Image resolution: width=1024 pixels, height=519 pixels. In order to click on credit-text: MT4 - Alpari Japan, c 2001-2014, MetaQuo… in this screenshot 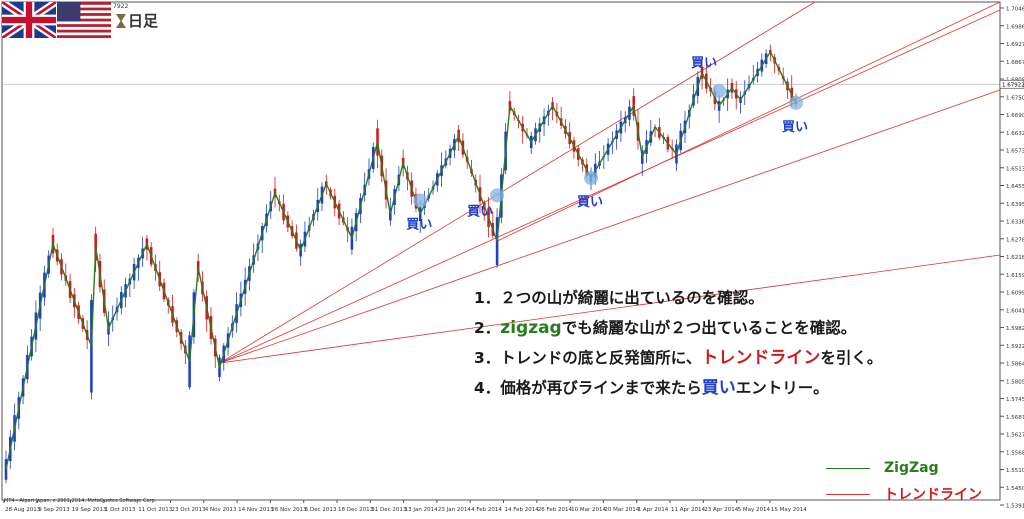, I will do `click(80, 501)`.